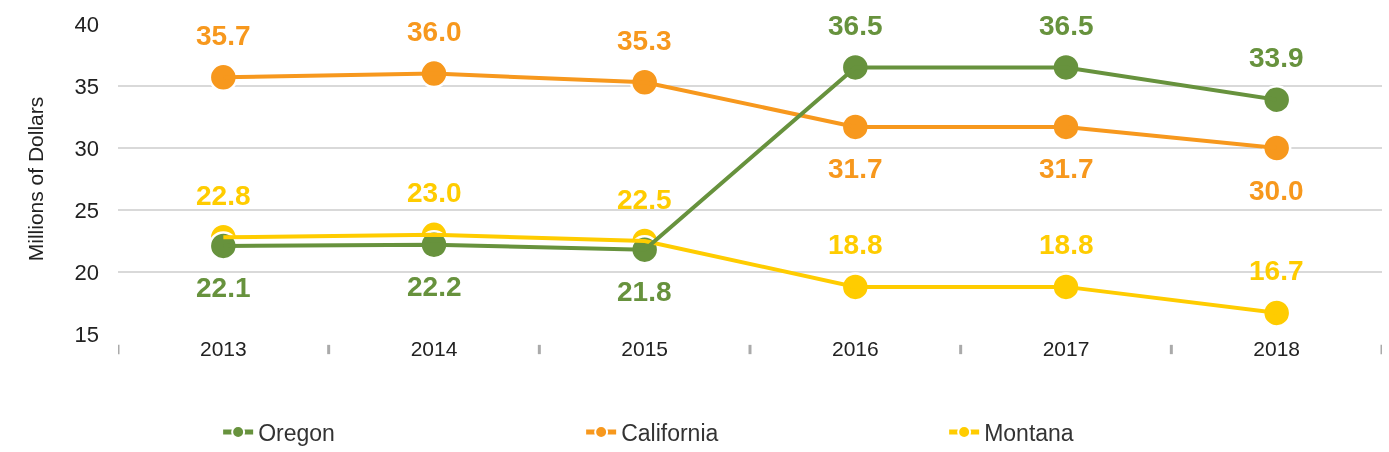 This screenshot has height=452, width=1389. Describe the element at coordinates (86, 86) in the screenshot. I see `y-tick-label: 35` at that location.